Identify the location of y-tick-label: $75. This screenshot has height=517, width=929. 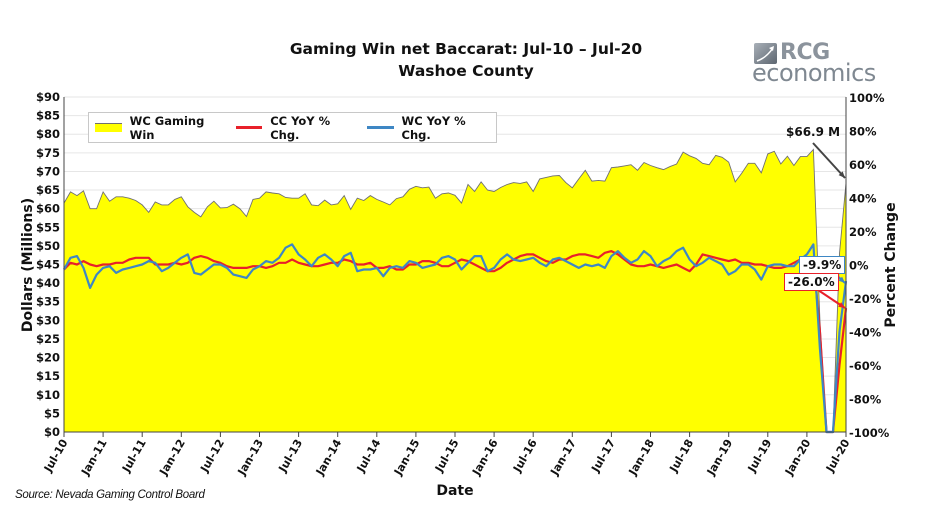
(48, 153).